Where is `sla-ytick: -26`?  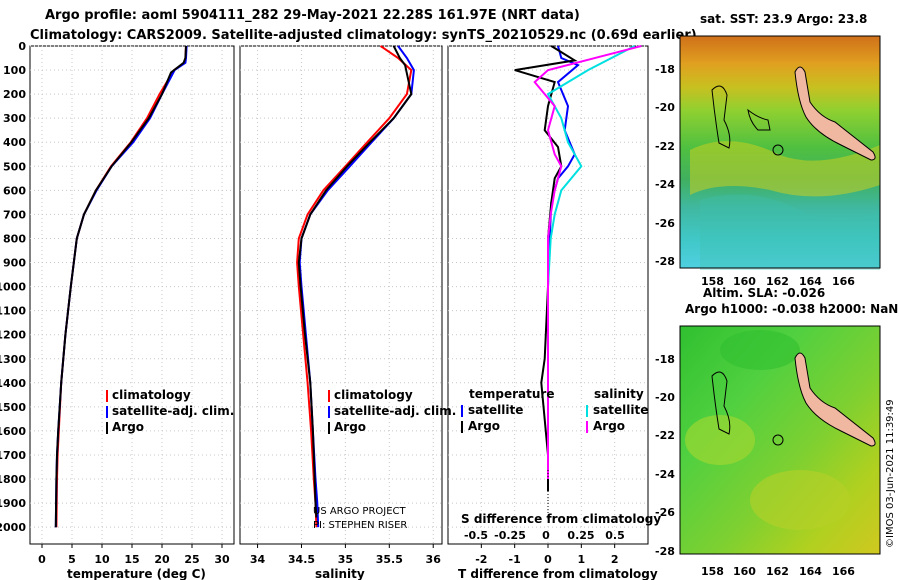
sla-ytick: -26 is located at coordinates (665, 512).